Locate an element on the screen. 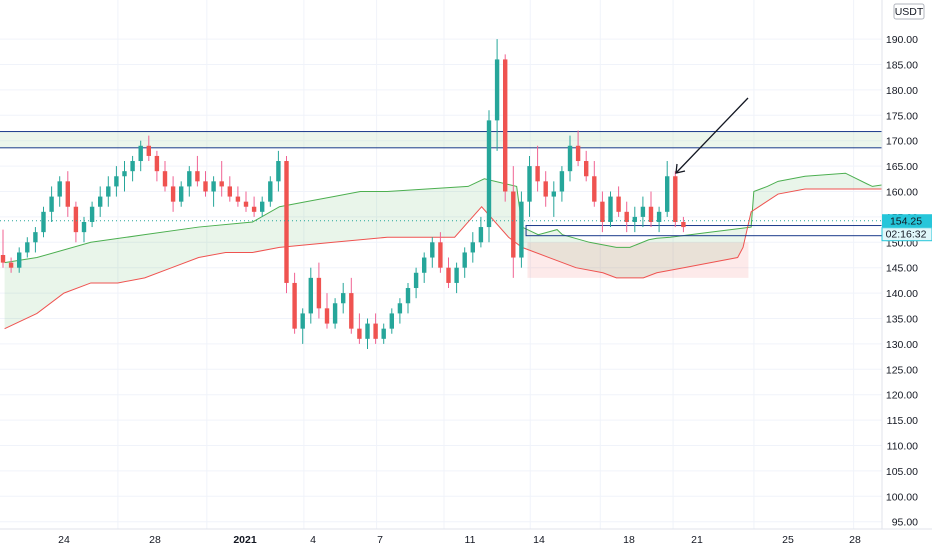 The image size is (932, 555). candle-countdown: 02:16:32 is located at coordinates (906, 235).